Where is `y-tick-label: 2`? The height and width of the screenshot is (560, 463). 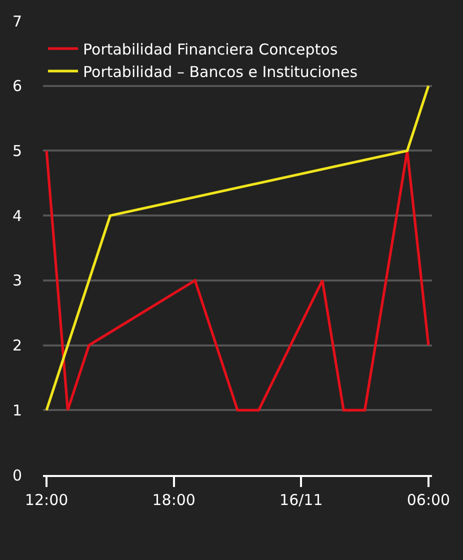 y-tick-label: 2 is located at coordinates (17, 345).